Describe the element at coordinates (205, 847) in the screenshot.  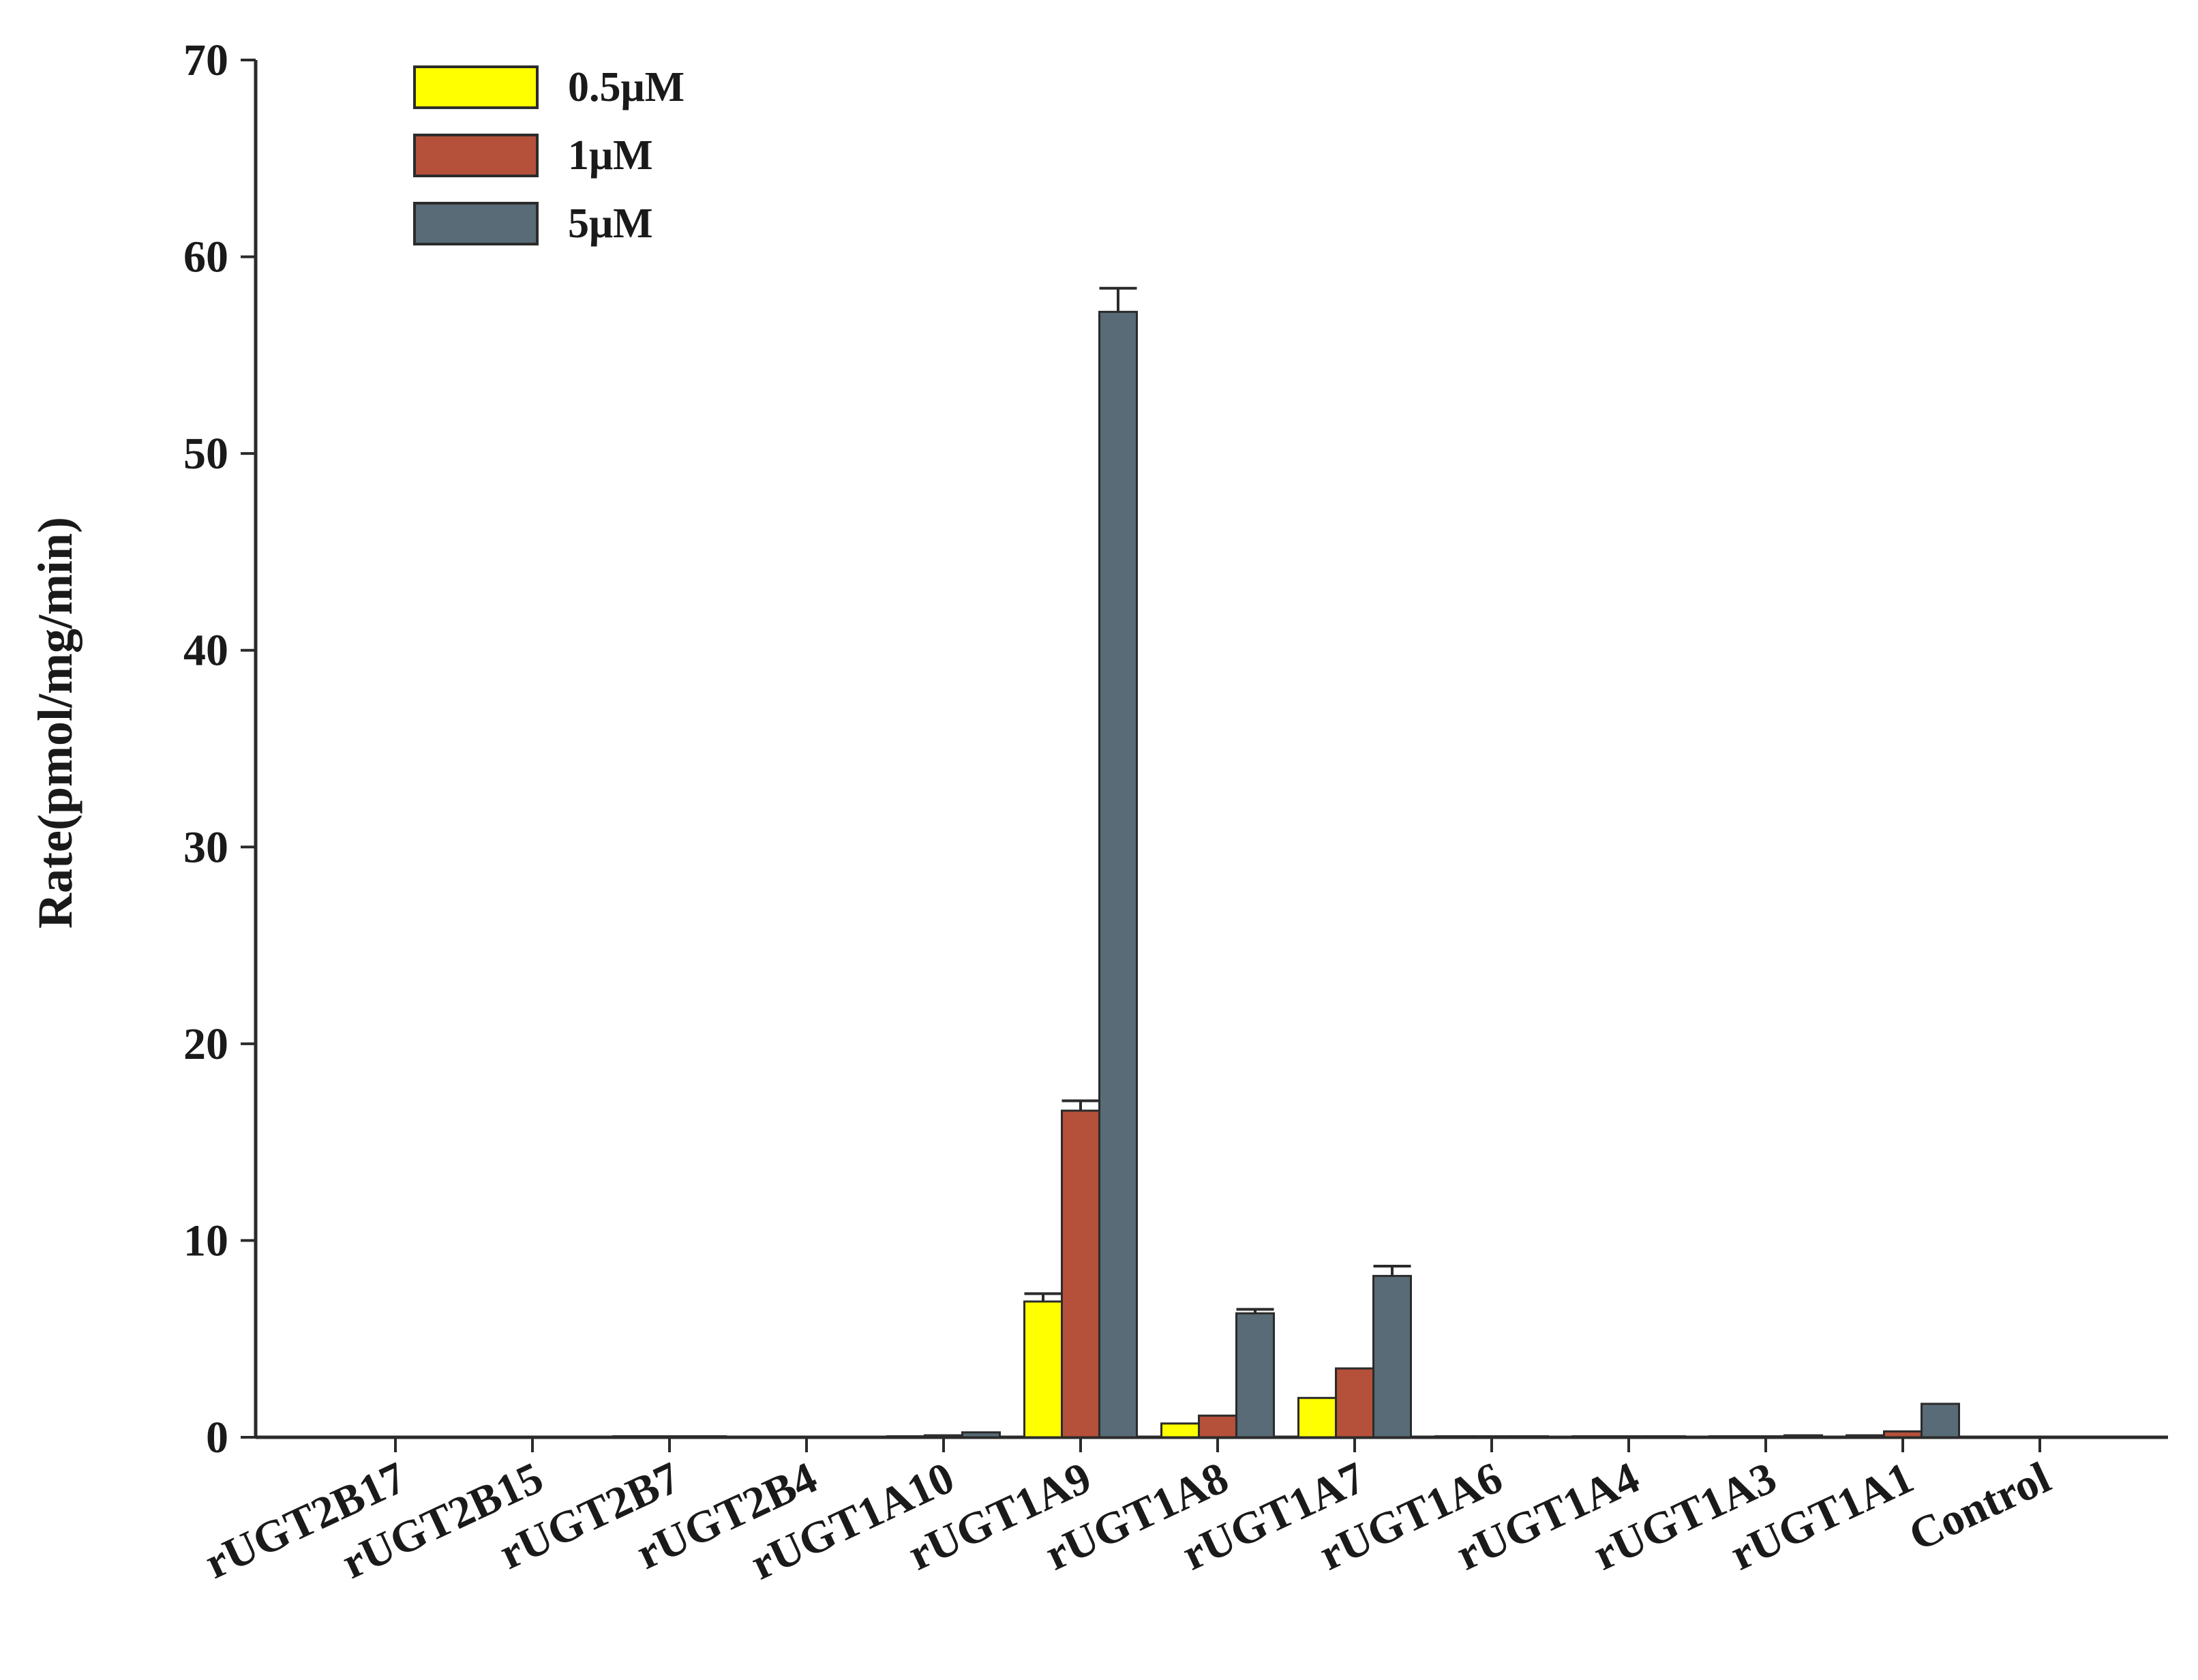
I see `y-tick-label: 30` at that location.